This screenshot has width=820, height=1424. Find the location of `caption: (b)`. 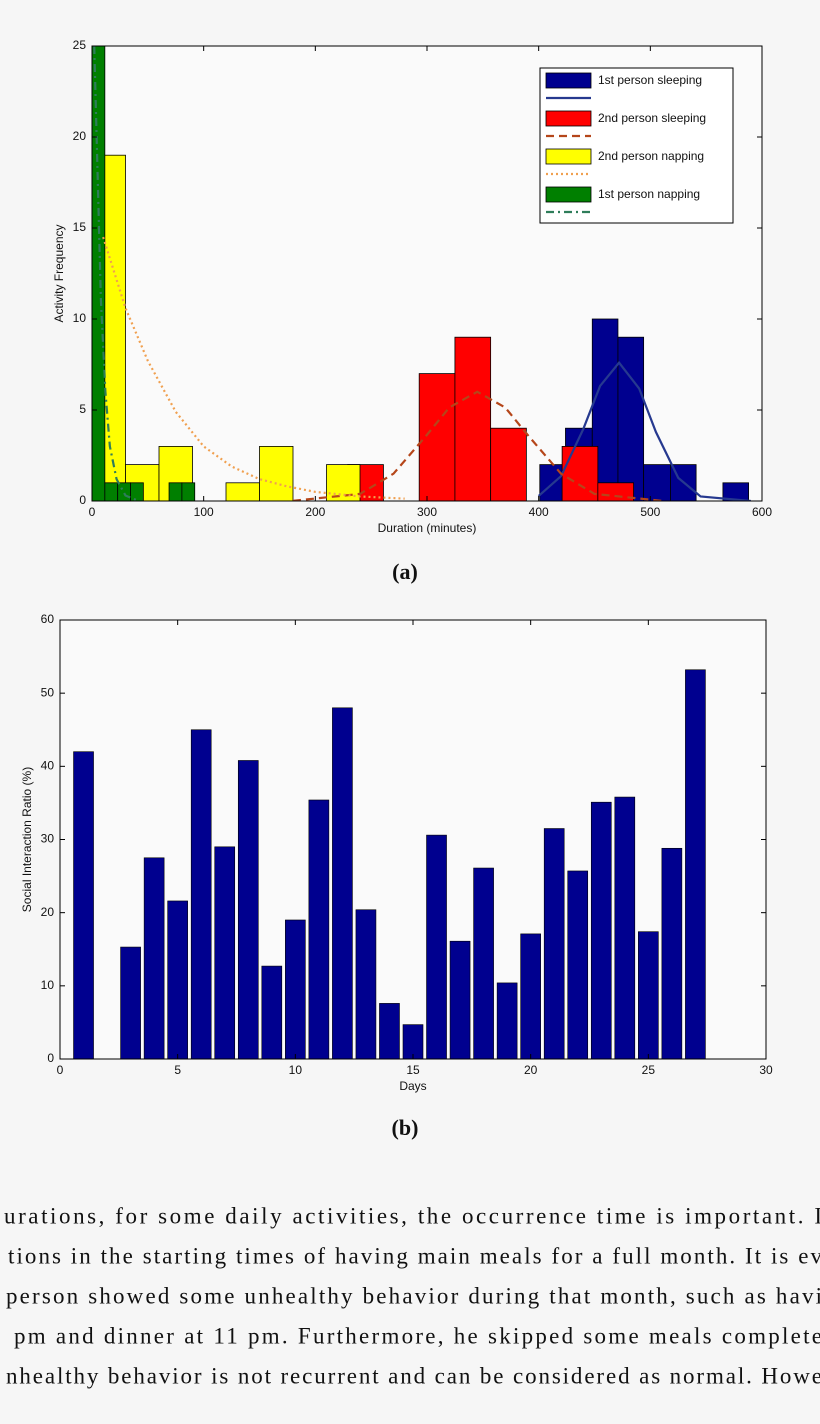

caption: (b) is located at coordinates (405, 1127).